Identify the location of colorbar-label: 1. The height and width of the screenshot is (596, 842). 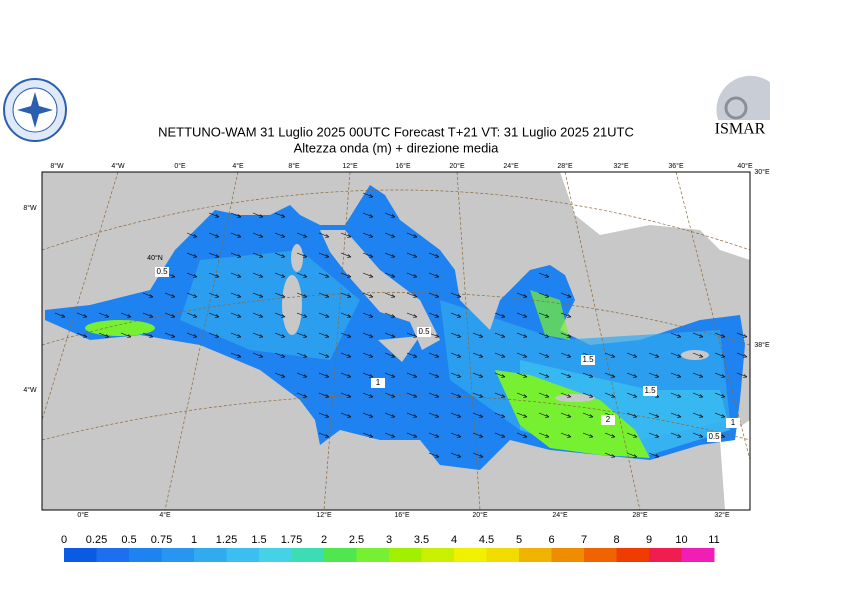
(194, 540).